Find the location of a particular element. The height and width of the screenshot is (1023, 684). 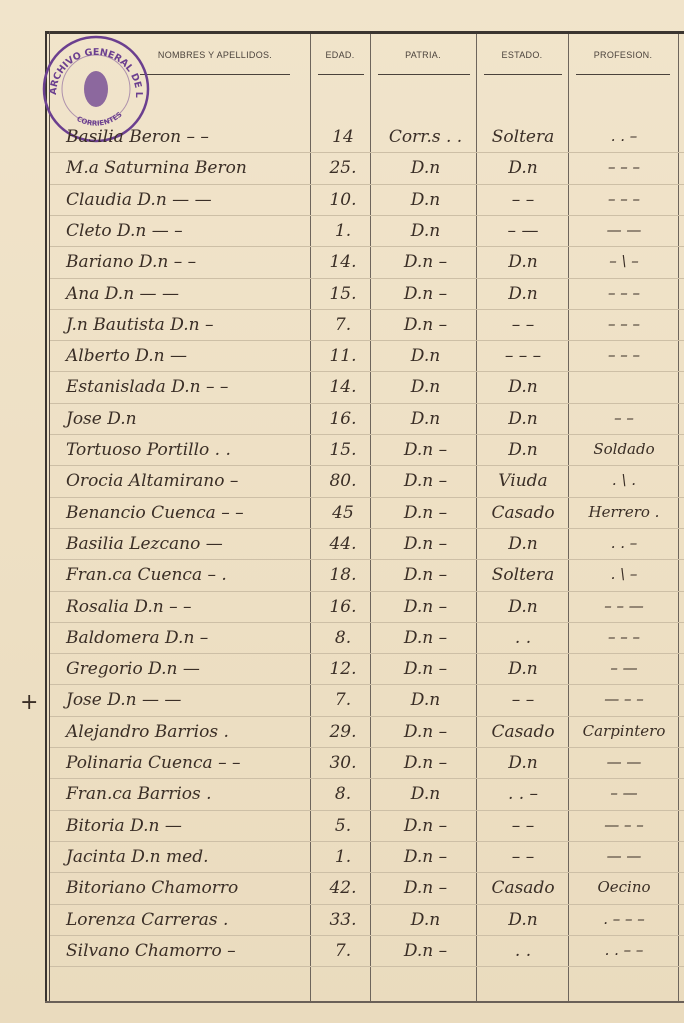

name-cell: Basilia Lezcano — is located at coordinates (144, 543).